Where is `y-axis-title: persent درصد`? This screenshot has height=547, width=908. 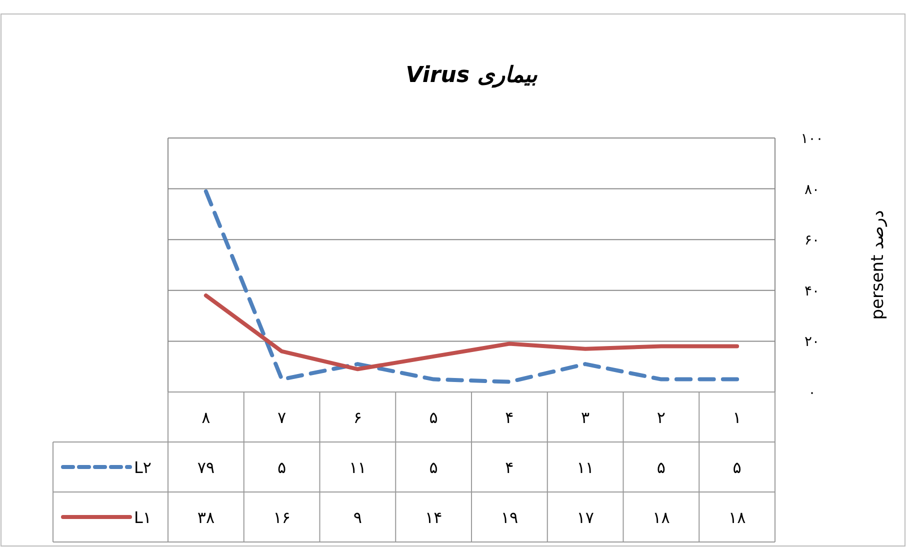 y-axis-title: persent درصد is located at coordinates (878, 265).